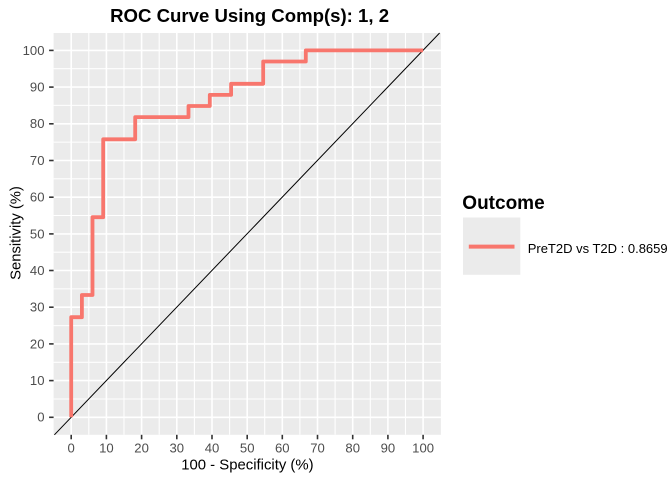 The image size is (672, 480). I want to click on svg-text: PreT2D vs T2D : 0.8659, so click(598, 248).